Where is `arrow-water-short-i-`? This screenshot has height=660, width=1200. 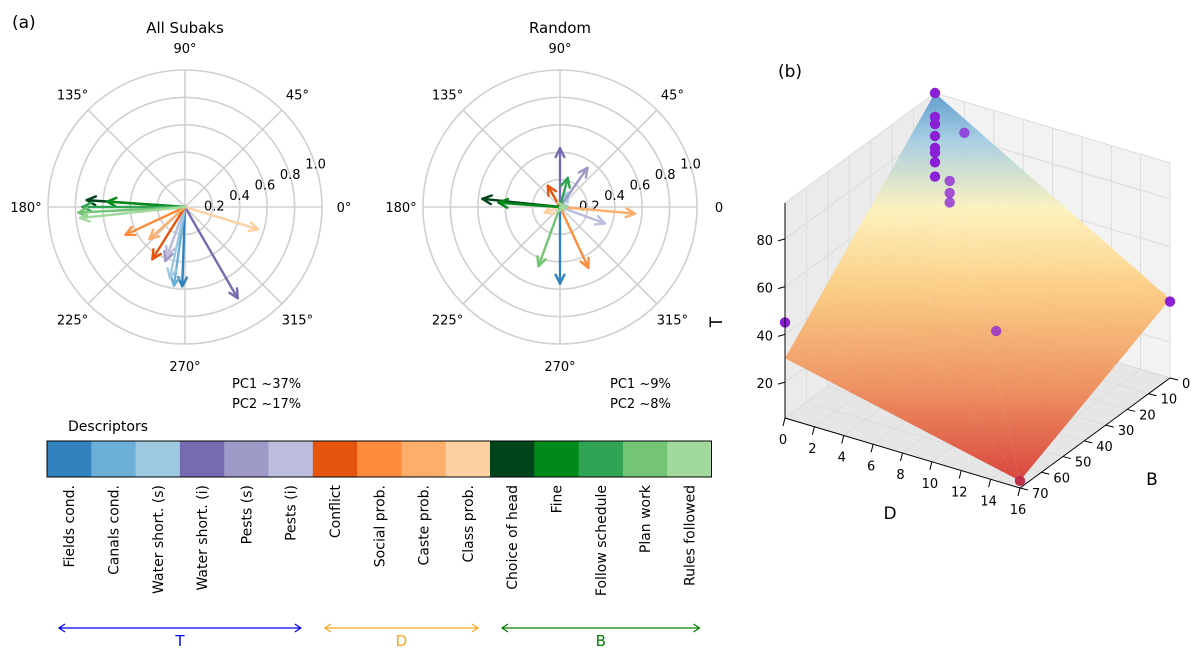 arrow-water-short-i- is located at coordinates (211, 252).